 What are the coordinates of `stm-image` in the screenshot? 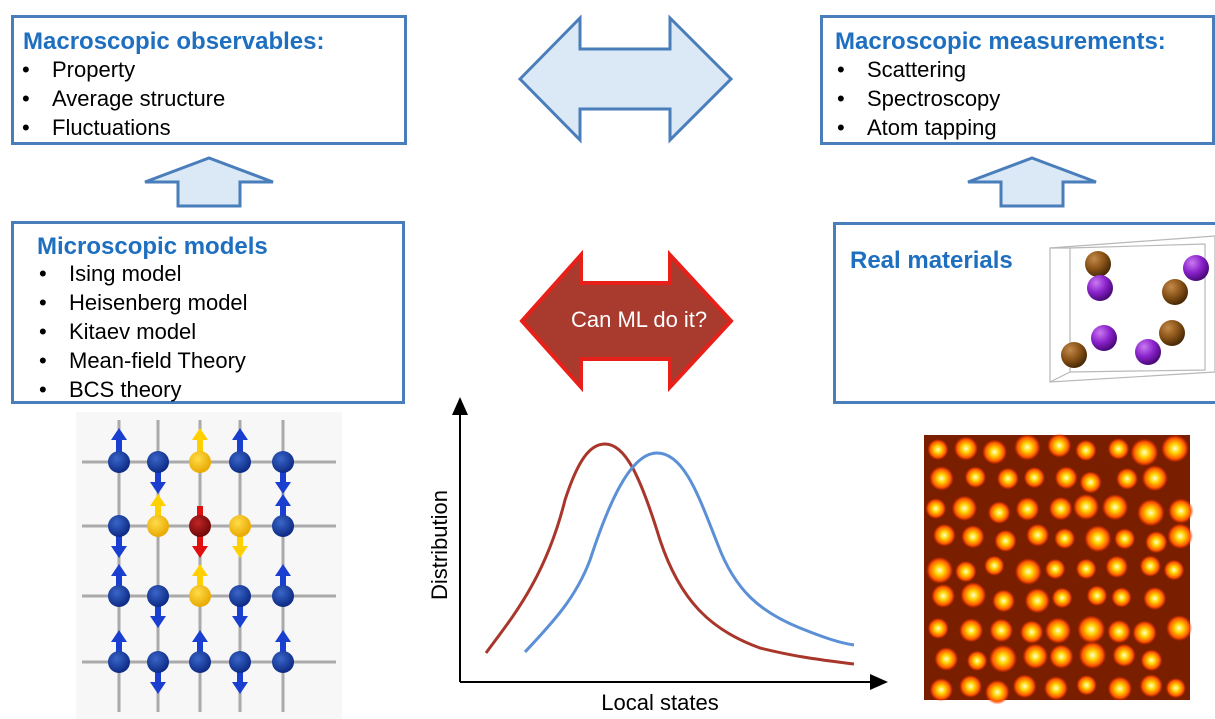 It's located at (1059, 569).